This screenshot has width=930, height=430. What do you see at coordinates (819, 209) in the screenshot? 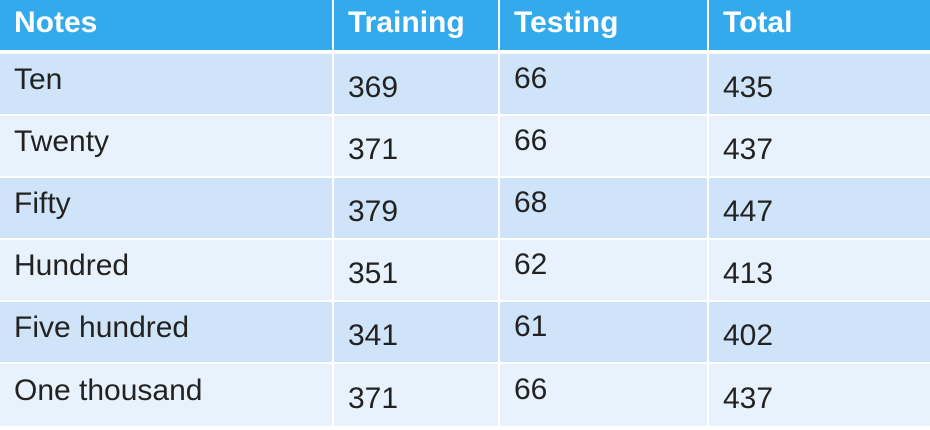
I see `cell-total: 447` at bounding box center [819, 209].